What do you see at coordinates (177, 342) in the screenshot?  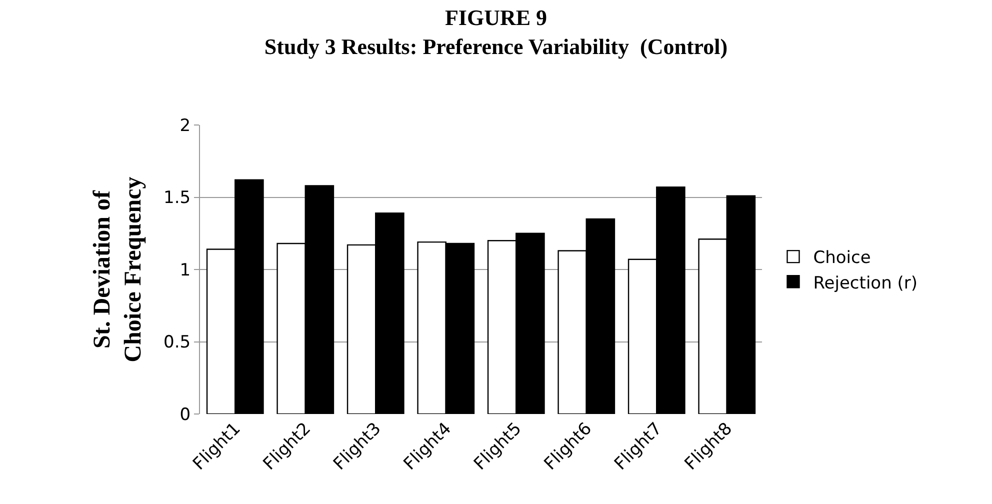 I see `y-tick-label: 0.5` at bounding box center [177, 342].